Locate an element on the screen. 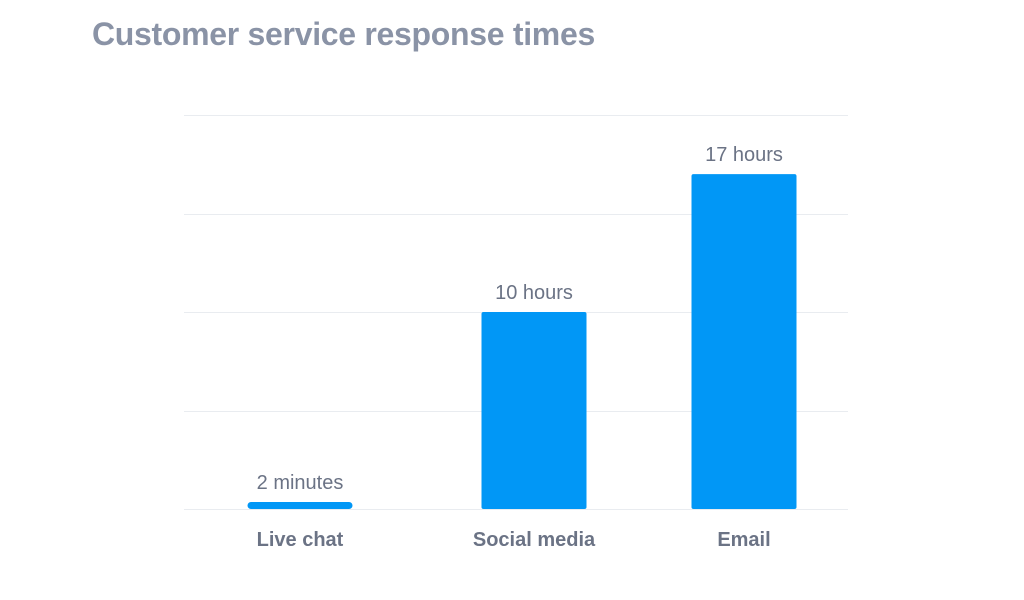 The width and height of the screenshot is (1024, 600). category-labels: Live chat Social media Email is located at coordinates (514, 540).